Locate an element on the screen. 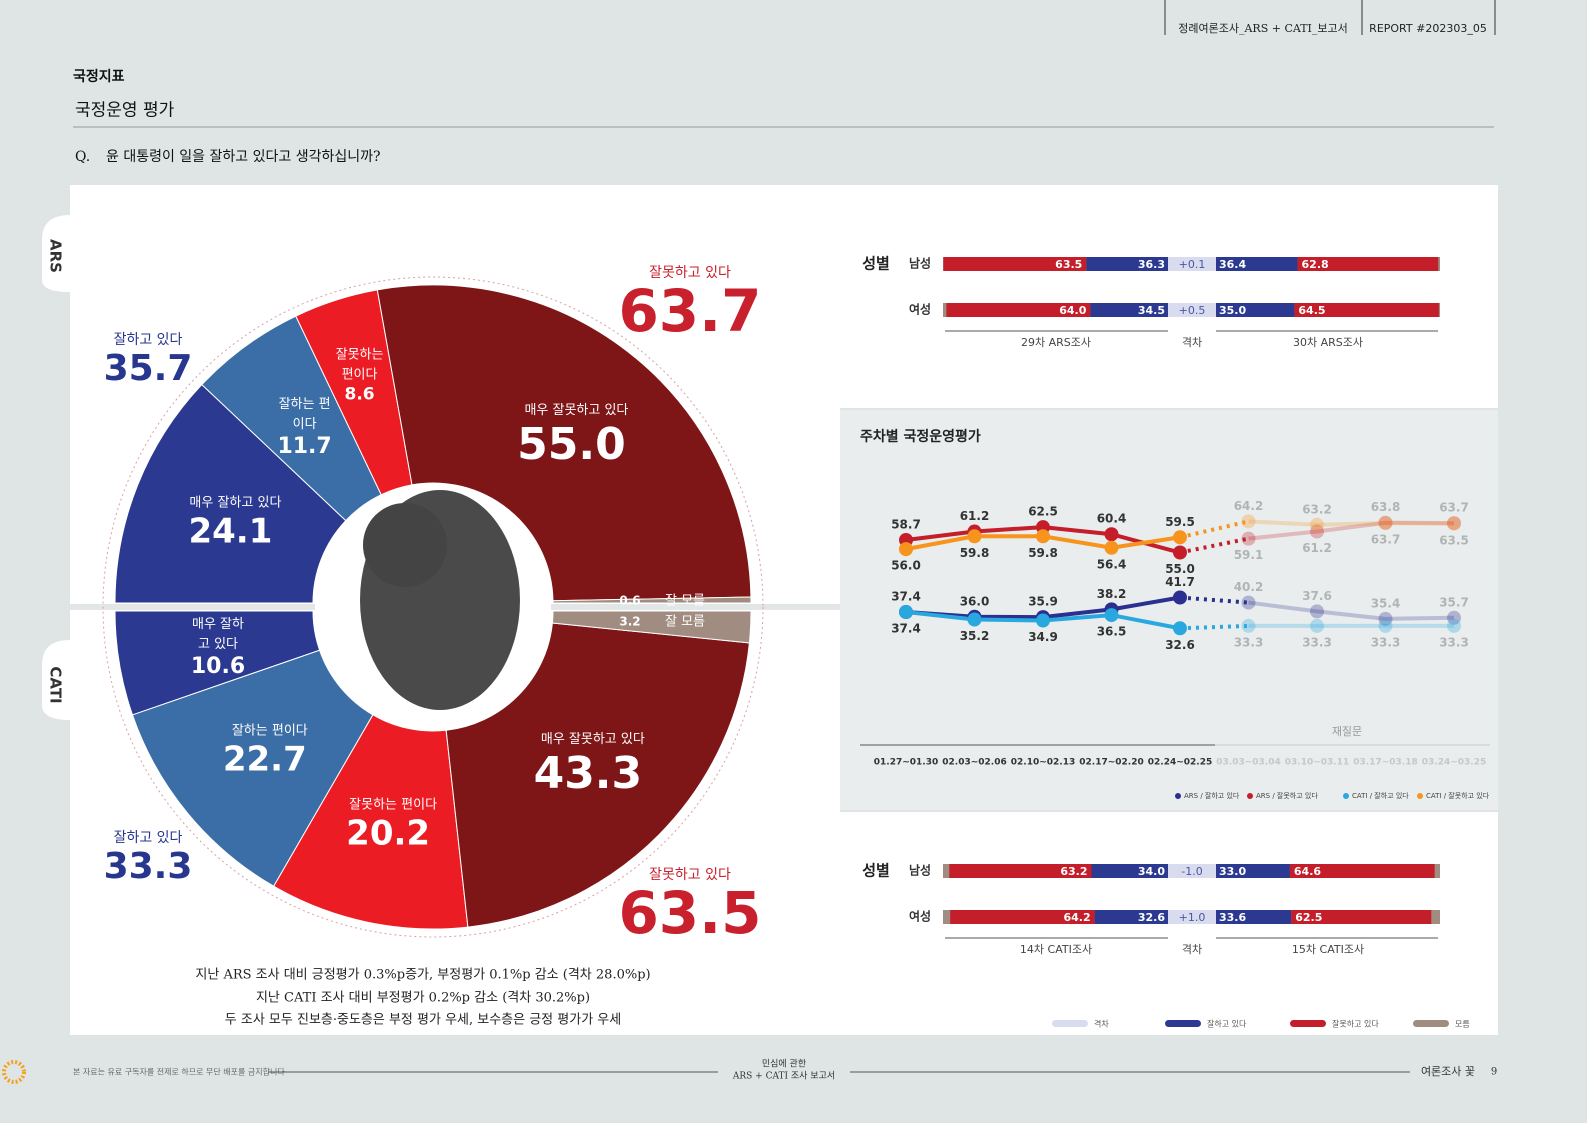 The height and width of the screenshot is (1123, 1587). bar-label: 63.2 is located at coordinates (1073, 871).